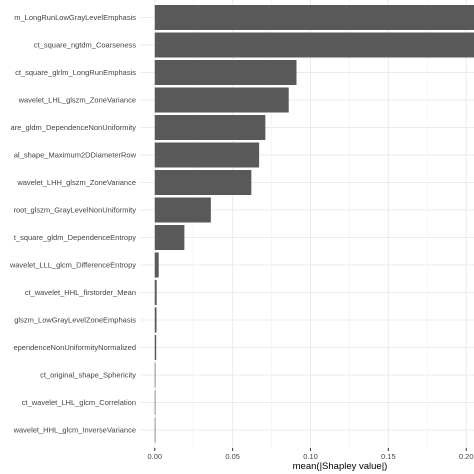 The image size is (474, 474). Describe the element at coordinates (75, 320) in the screenshot. I see `category-label-12: glszm_LowGrayLevelZoneEmphasis` at that location.